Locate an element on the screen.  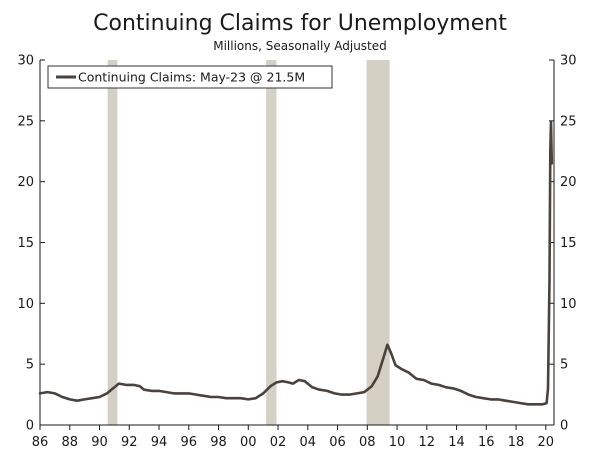
y-tick-label-right: 20 is located at coordinates (568, 182).